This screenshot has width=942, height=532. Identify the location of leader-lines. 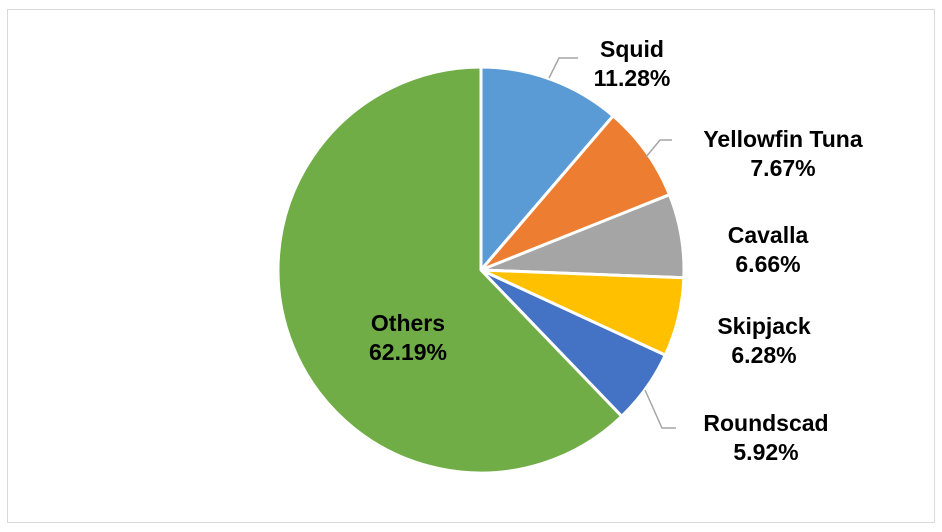
(612, 243).